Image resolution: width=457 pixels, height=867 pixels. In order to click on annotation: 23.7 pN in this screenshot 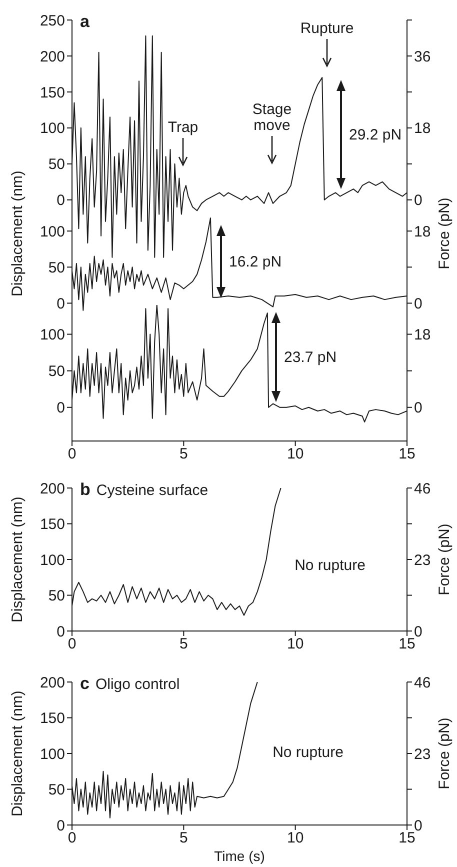, I will do `click(310, 357)`.